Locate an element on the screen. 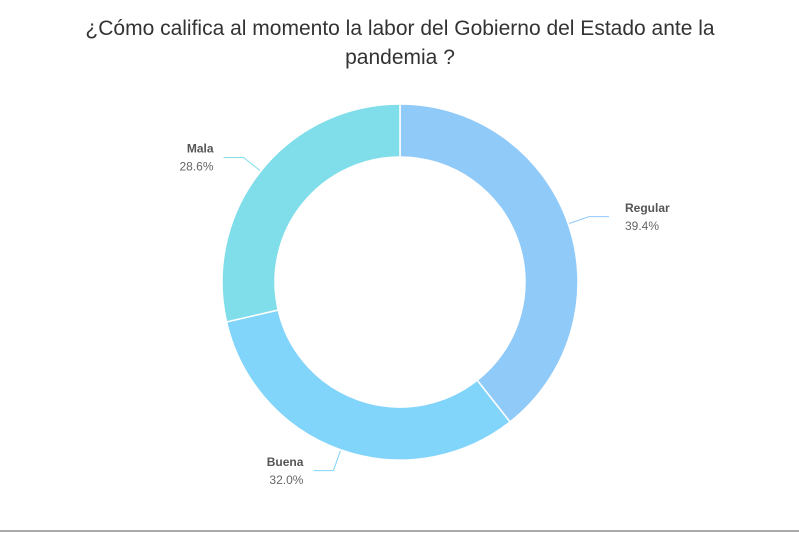 The height and width of the screenshot is (533, 799). slice-value-label: 39.4% is located at coordinates (642, 226).